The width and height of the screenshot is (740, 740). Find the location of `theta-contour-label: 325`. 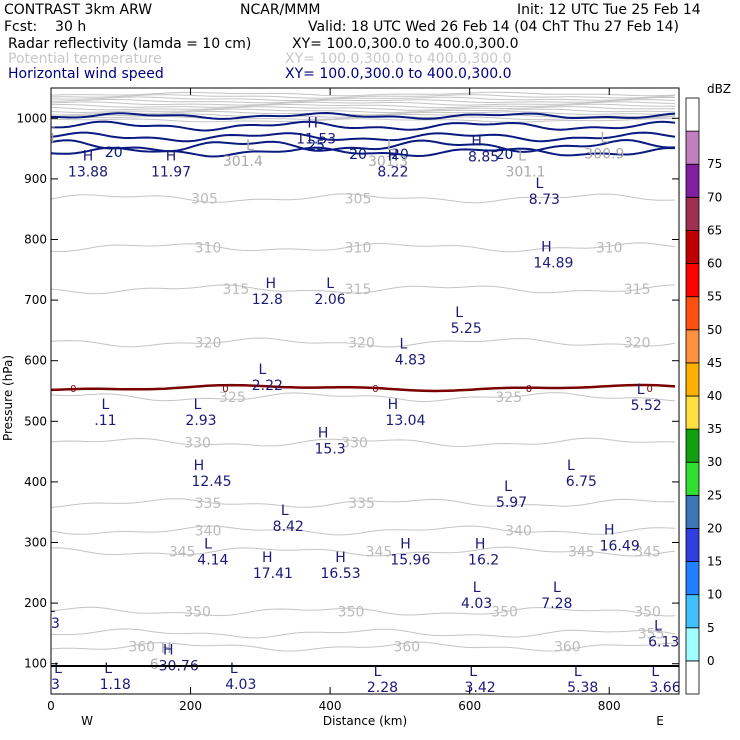

theta-contour-label: 325 is located at coordinates (508, 398).